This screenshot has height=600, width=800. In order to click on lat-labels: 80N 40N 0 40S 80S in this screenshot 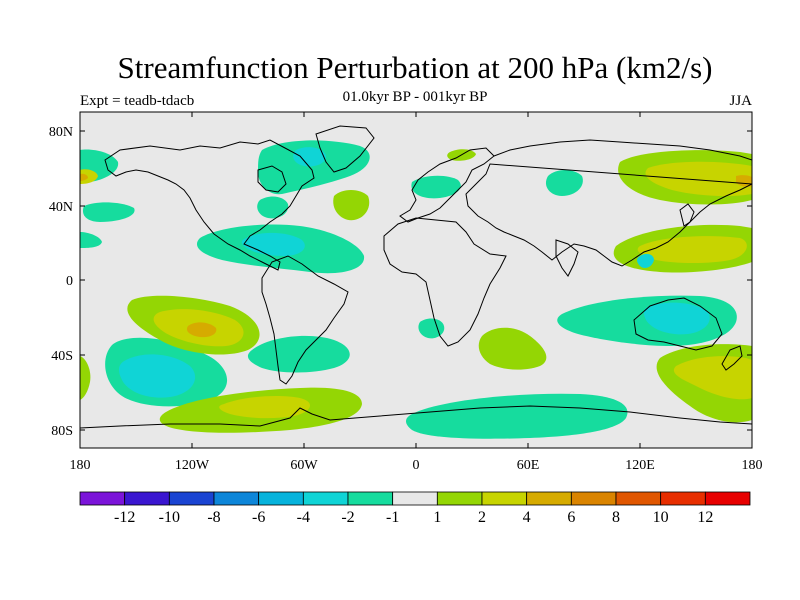, I will do `click(61, 282)`.